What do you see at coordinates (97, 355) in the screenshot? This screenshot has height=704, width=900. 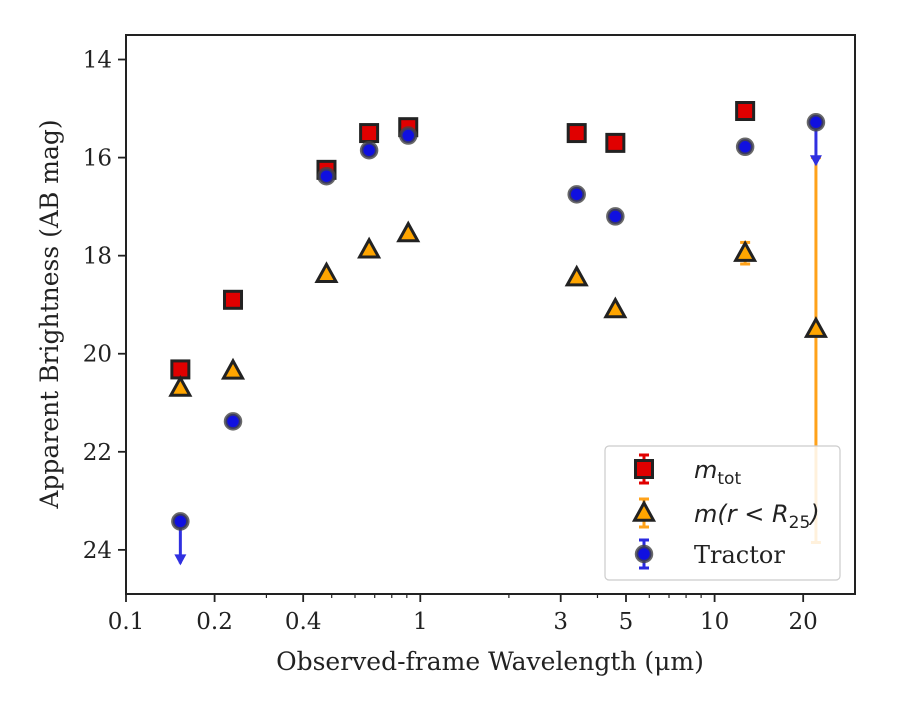 I see `y-tick-label: 20` at bounding box center [97, 355].